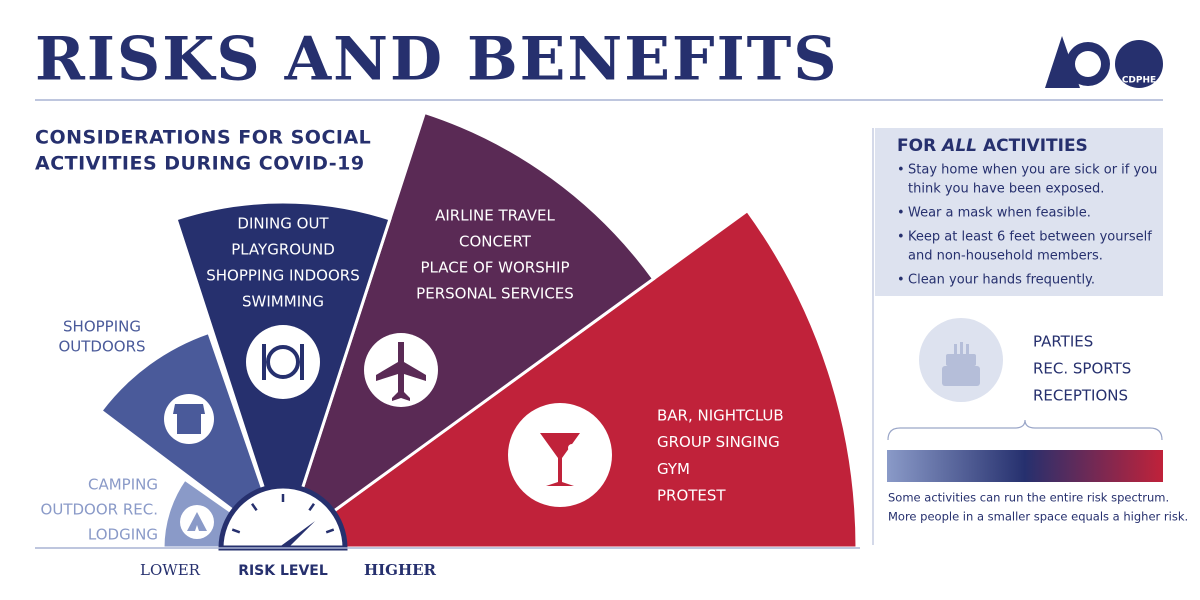 The width and height of the screenshot is (1200, 600). What do you see at coordinates (283, 224) in the screenshot?
I see `segment-label: DINING OUT` at bounding box center [283, 224].